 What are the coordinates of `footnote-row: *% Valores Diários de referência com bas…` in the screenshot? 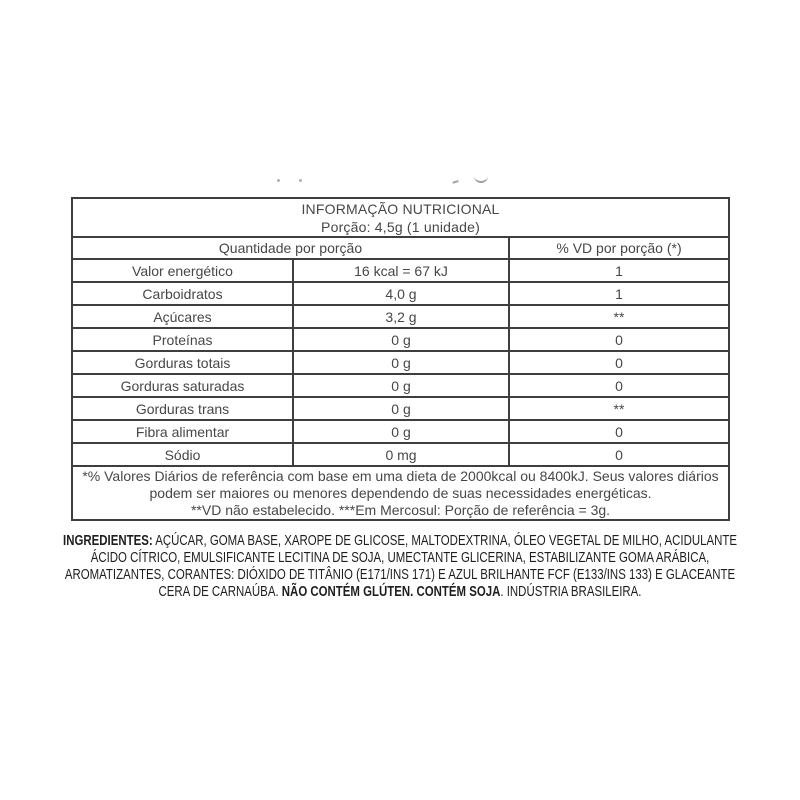 It's located at (400, 493).